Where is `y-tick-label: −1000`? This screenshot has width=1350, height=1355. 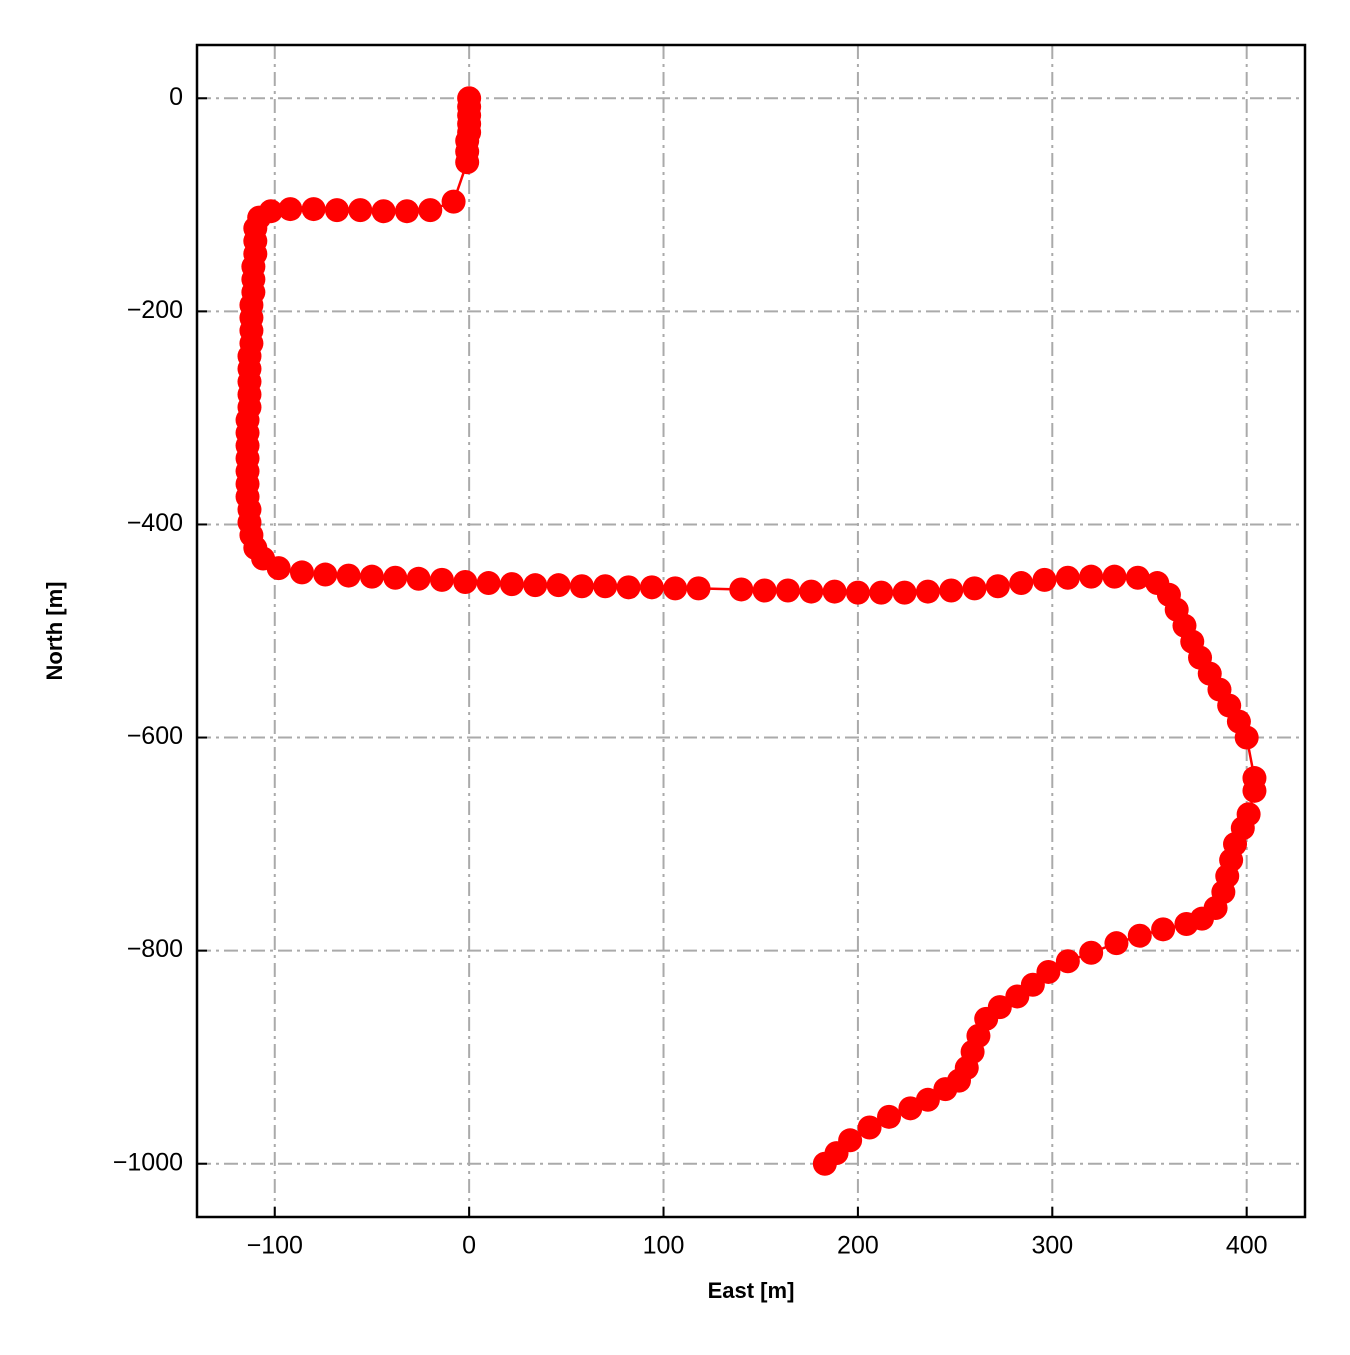 y-tick-label: −1000 is located at coordinates (148, 1162).